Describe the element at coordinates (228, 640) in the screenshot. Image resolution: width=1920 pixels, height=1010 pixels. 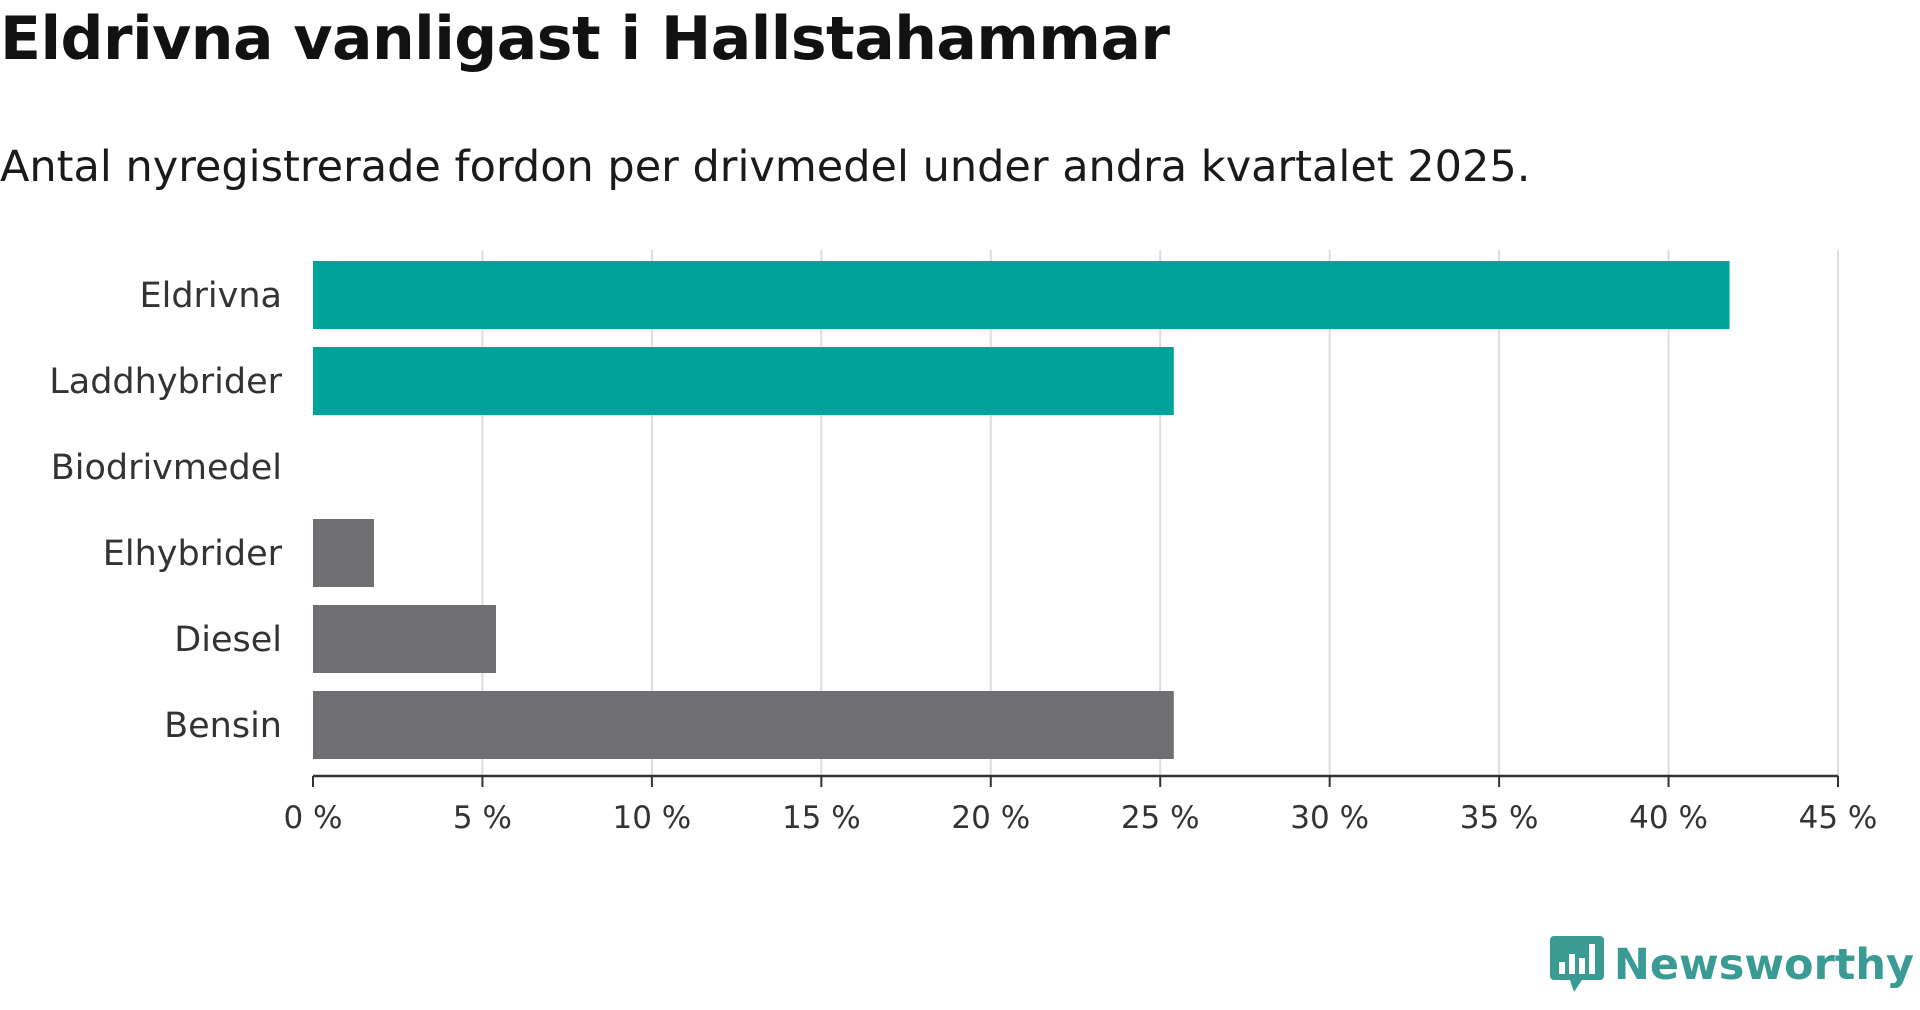
I see `category-label: Diesel` at that location.